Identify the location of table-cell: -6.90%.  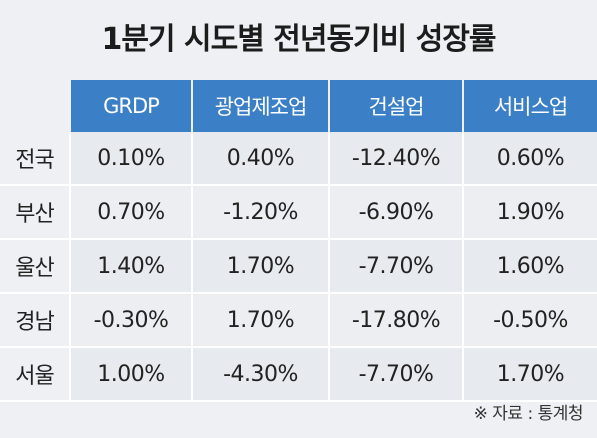
(395, 212).